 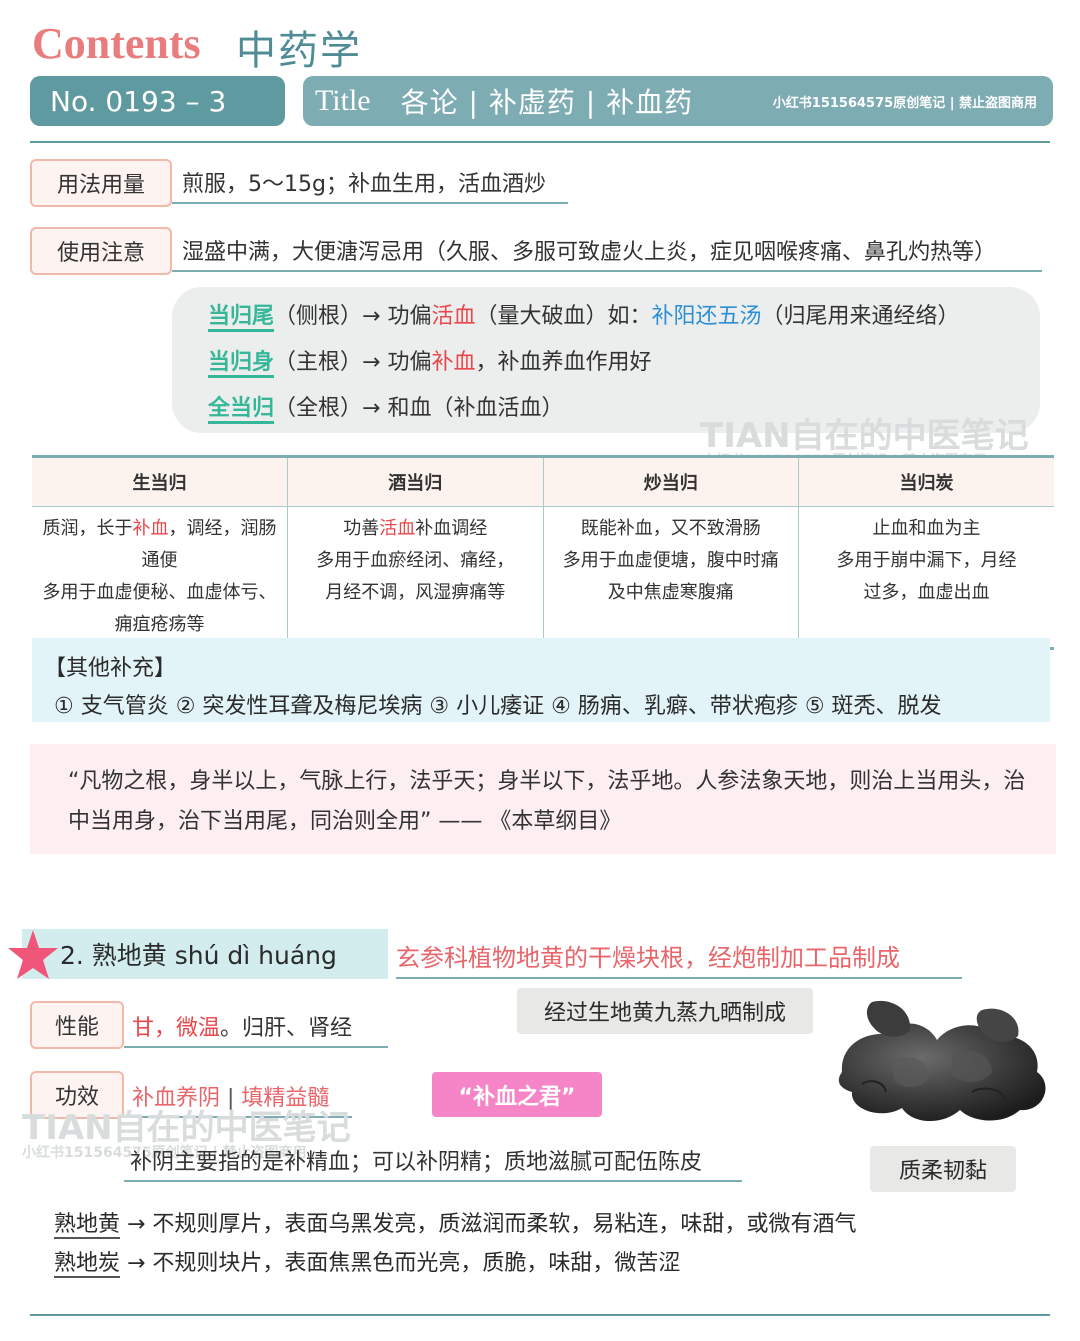 I want to click on cell-text: 既能补血，又不致滑肠, so click(x=670, y=528).